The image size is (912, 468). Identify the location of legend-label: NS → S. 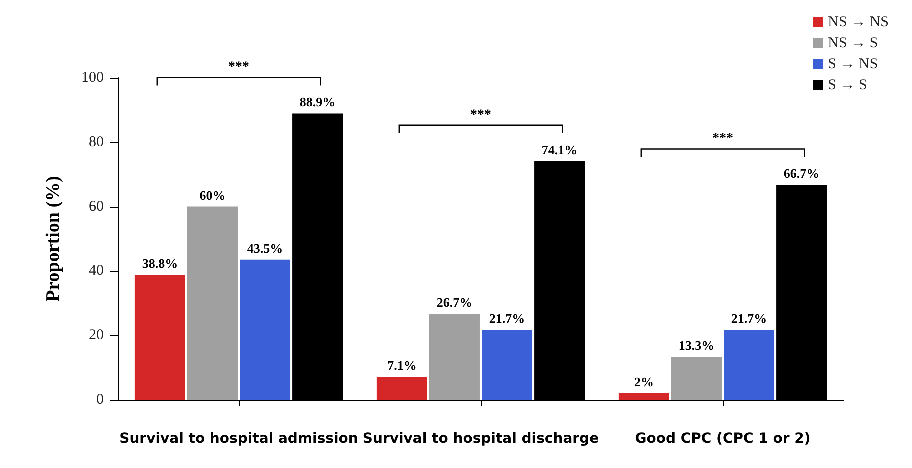
(853, 44).